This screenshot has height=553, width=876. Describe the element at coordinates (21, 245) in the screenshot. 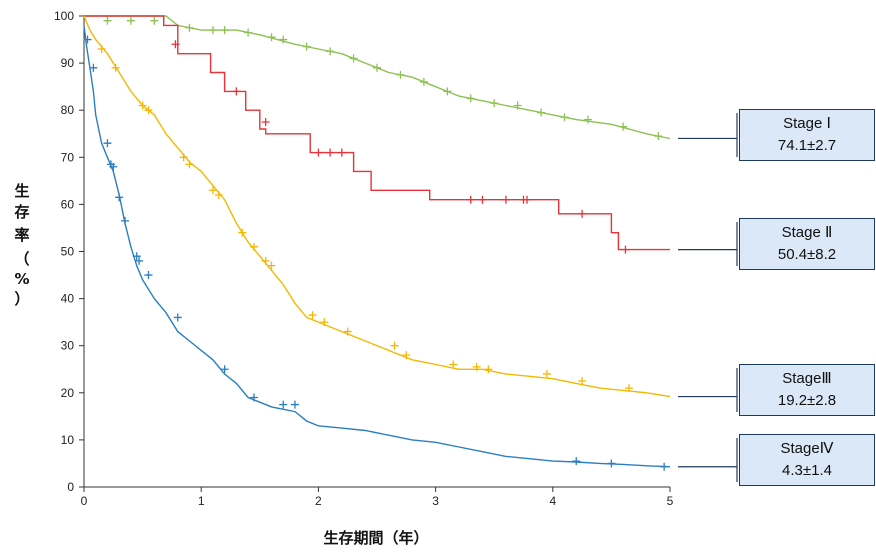

I see `y-axis-title: 生存率 （% ）` at that location.